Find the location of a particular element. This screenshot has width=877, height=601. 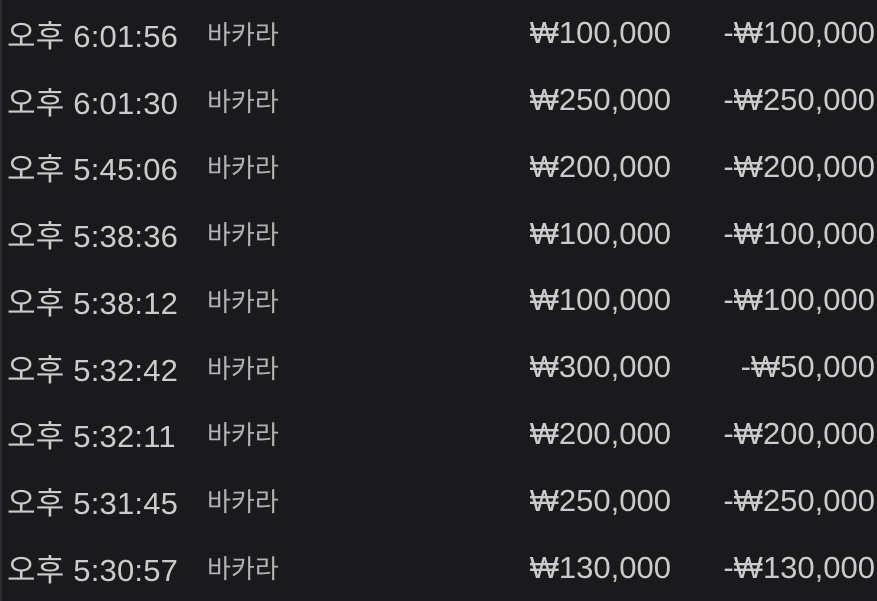

bet-time: 오후 5:45:06 is located at coordinates (93, 170).